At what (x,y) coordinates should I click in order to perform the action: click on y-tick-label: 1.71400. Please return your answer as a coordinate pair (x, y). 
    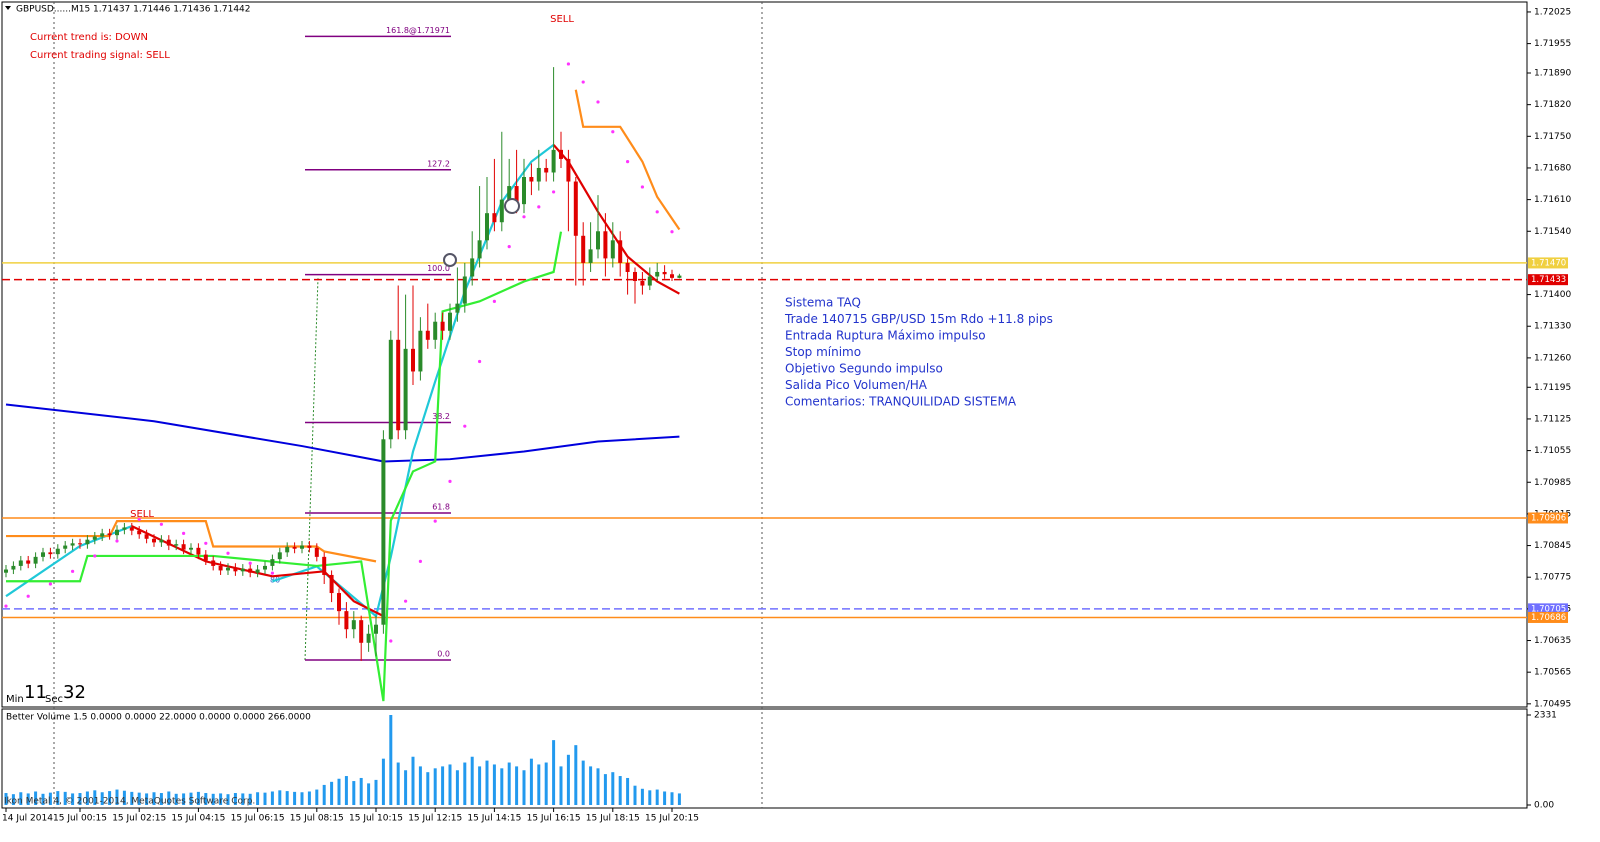
    Looking at the image, I should click on (1552, 295).